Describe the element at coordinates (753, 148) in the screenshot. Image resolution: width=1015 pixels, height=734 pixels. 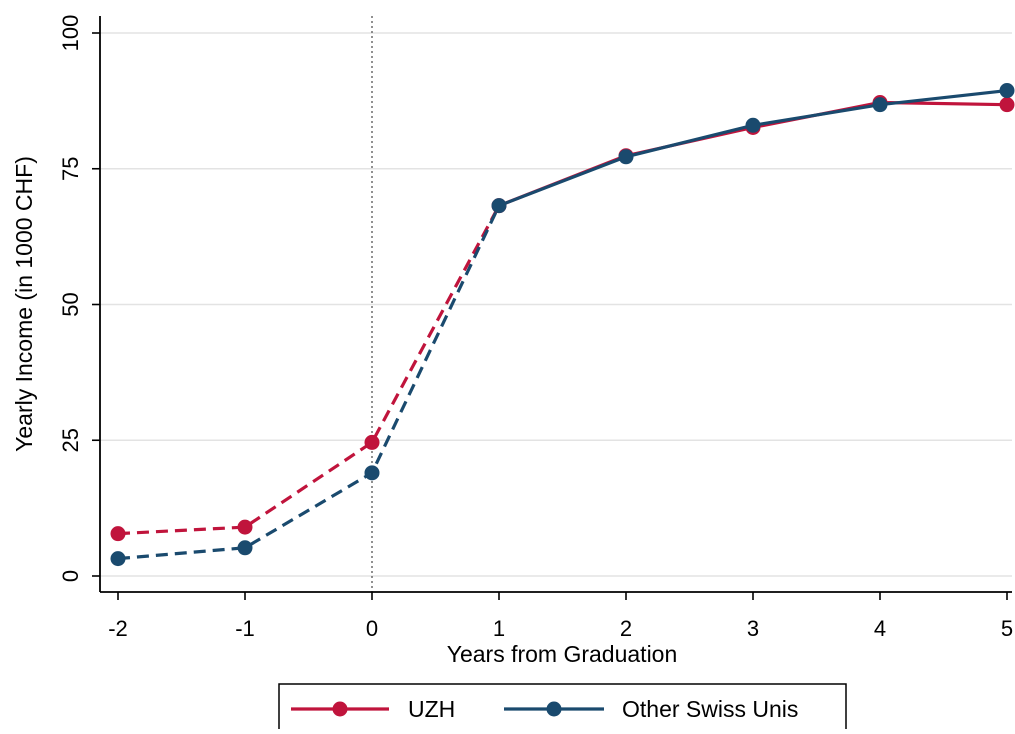
I see `series-line-solid-other-swiss-unis` at that location.